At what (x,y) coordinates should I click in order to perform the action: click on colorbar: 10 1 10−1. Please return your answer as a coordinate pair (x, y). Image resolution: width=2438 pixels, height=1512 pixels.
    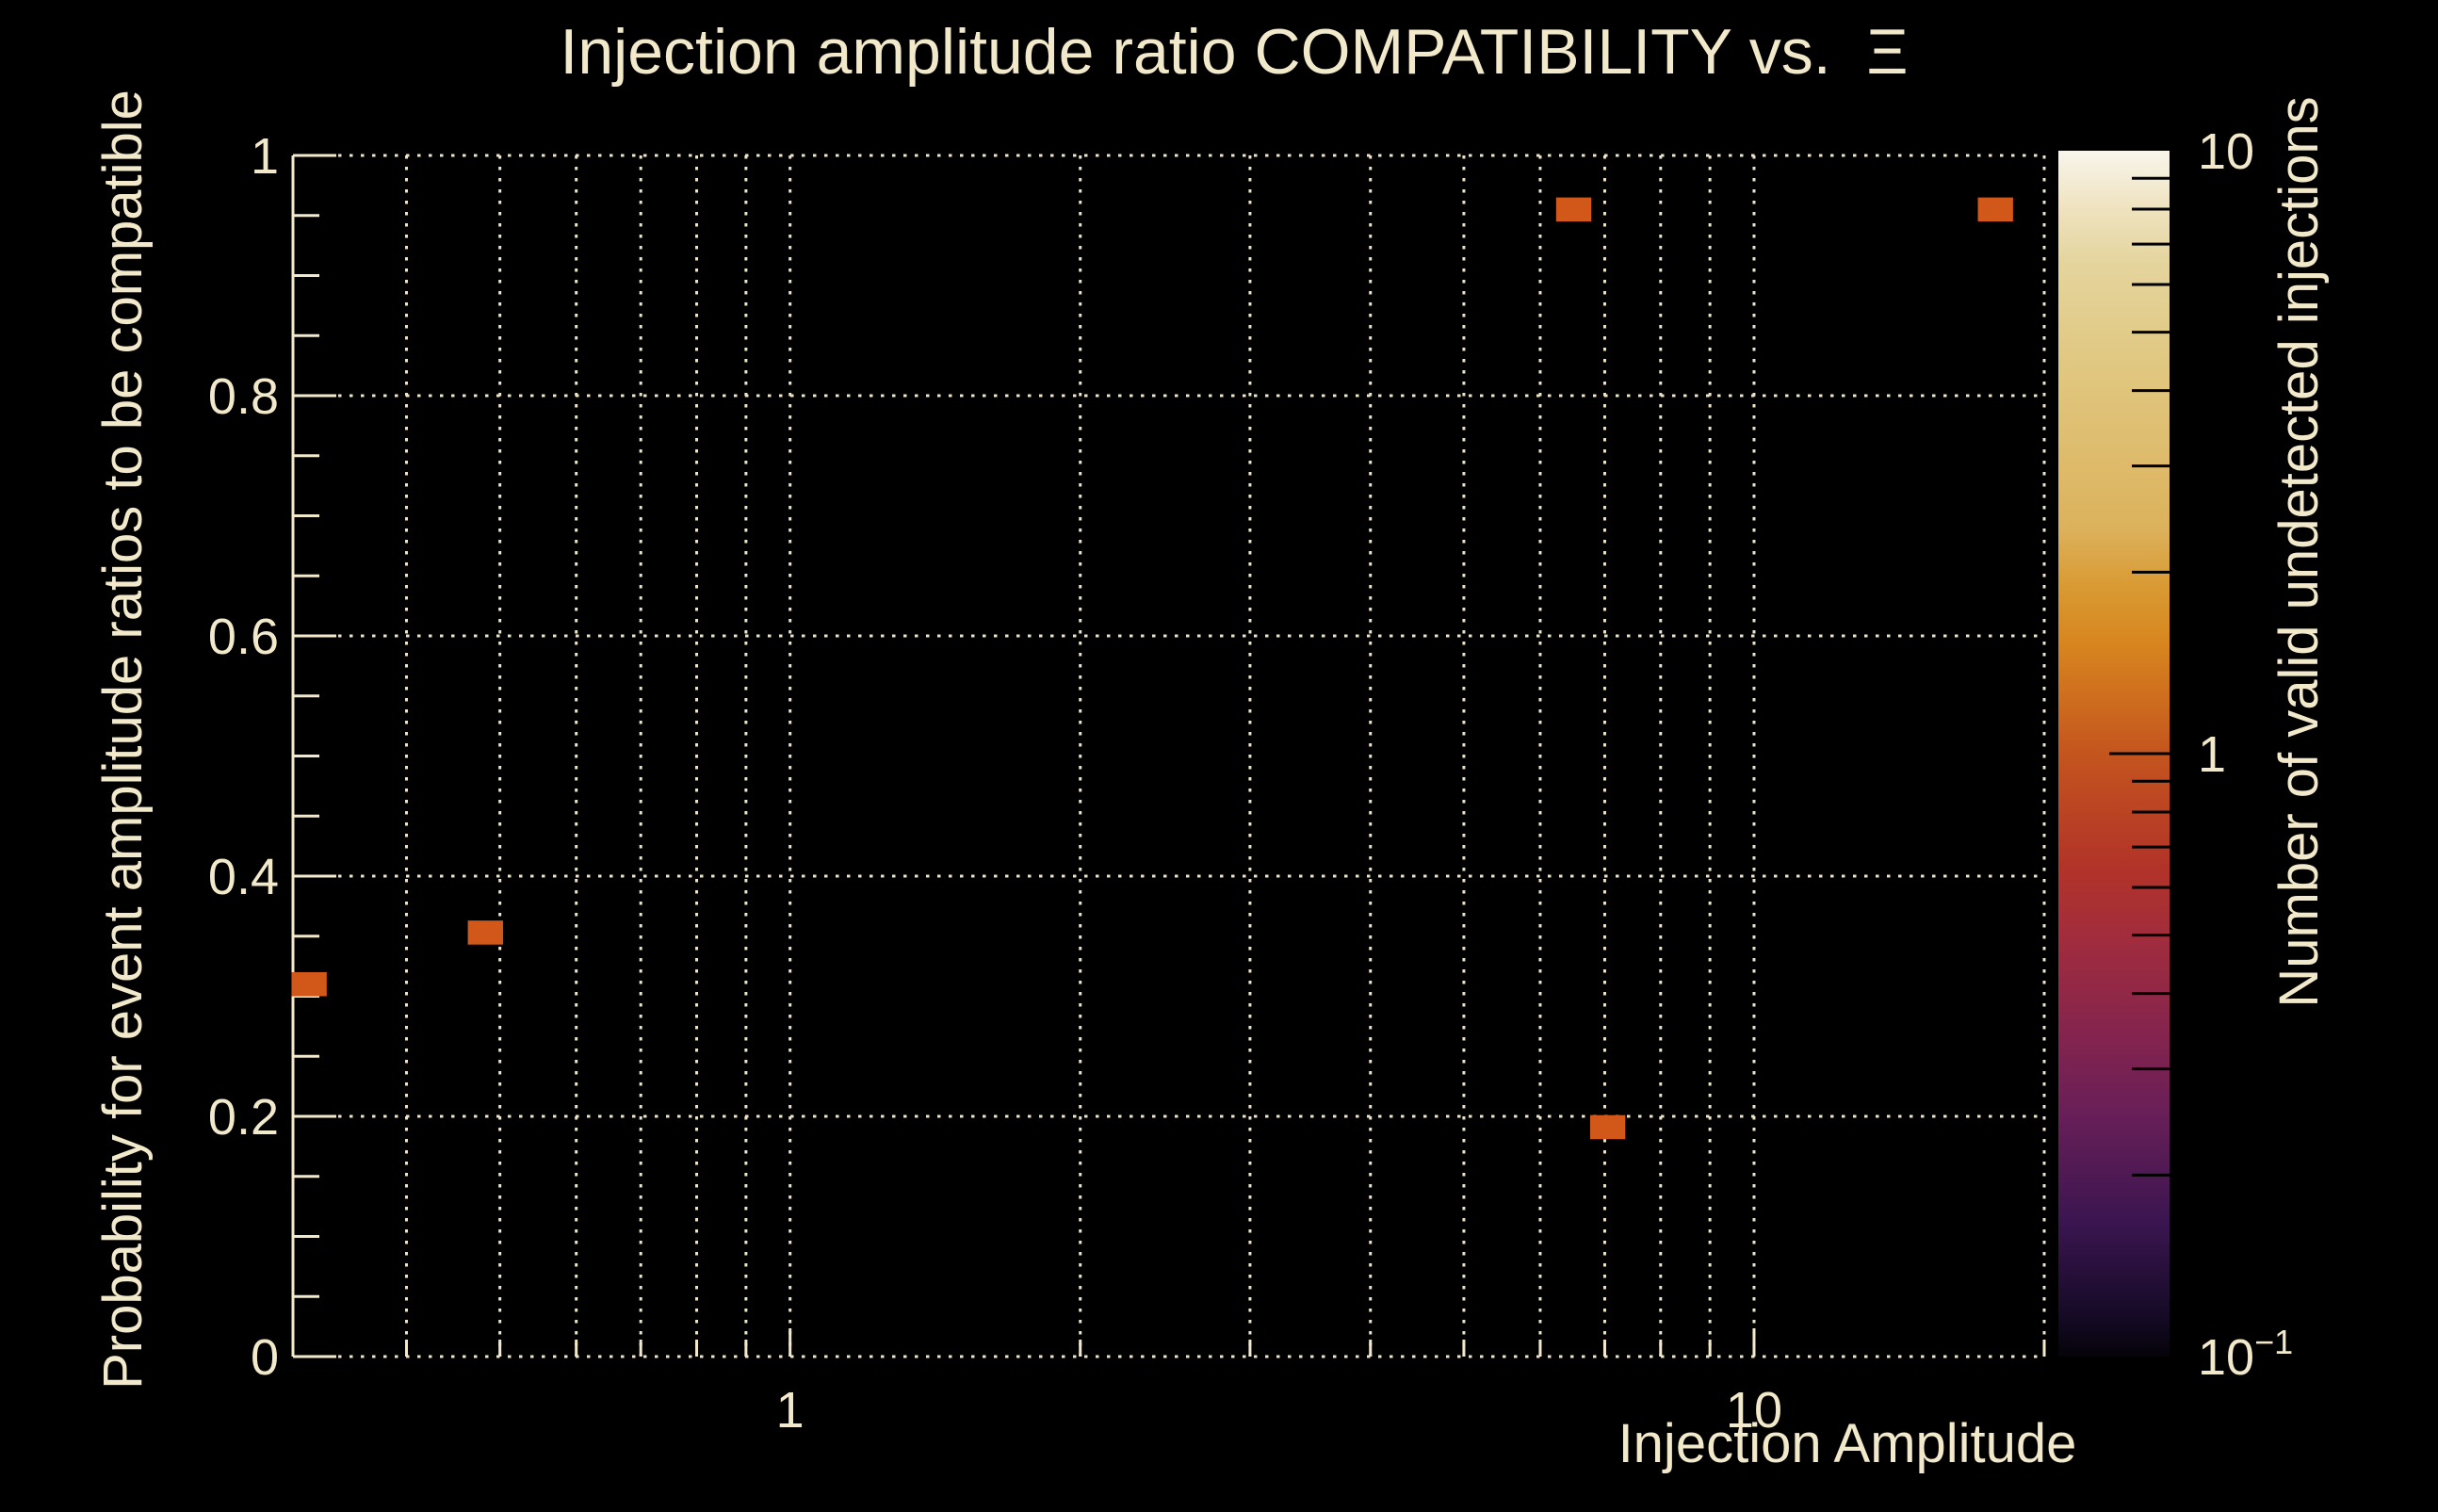
    Looking at the image, I should click on (2175, 754).